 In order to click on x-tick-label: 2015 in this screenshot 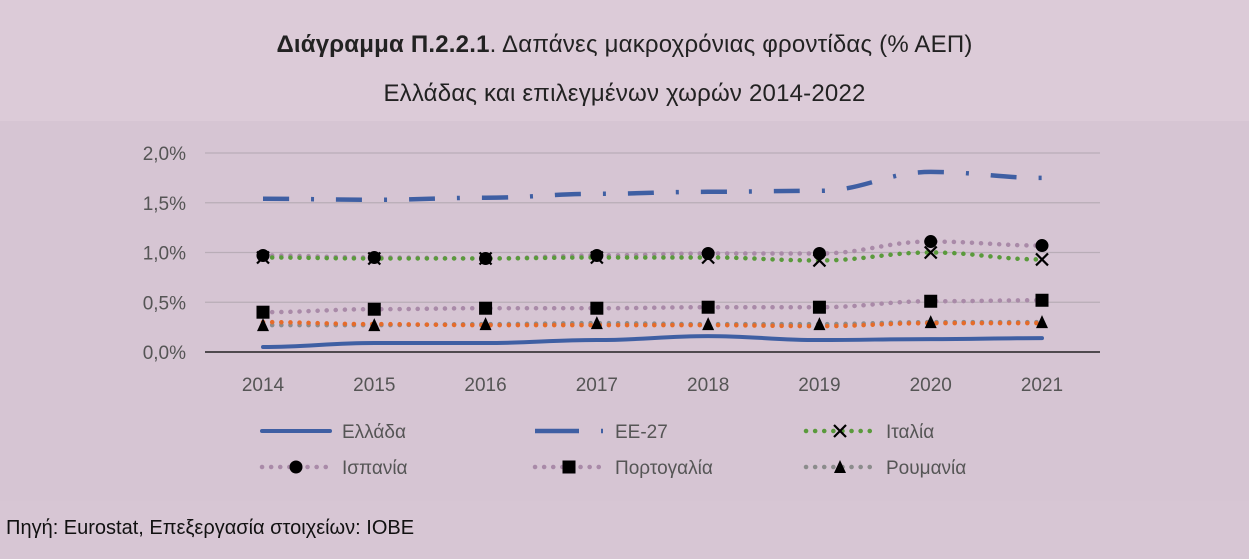, I will do `click(374, 385)`.